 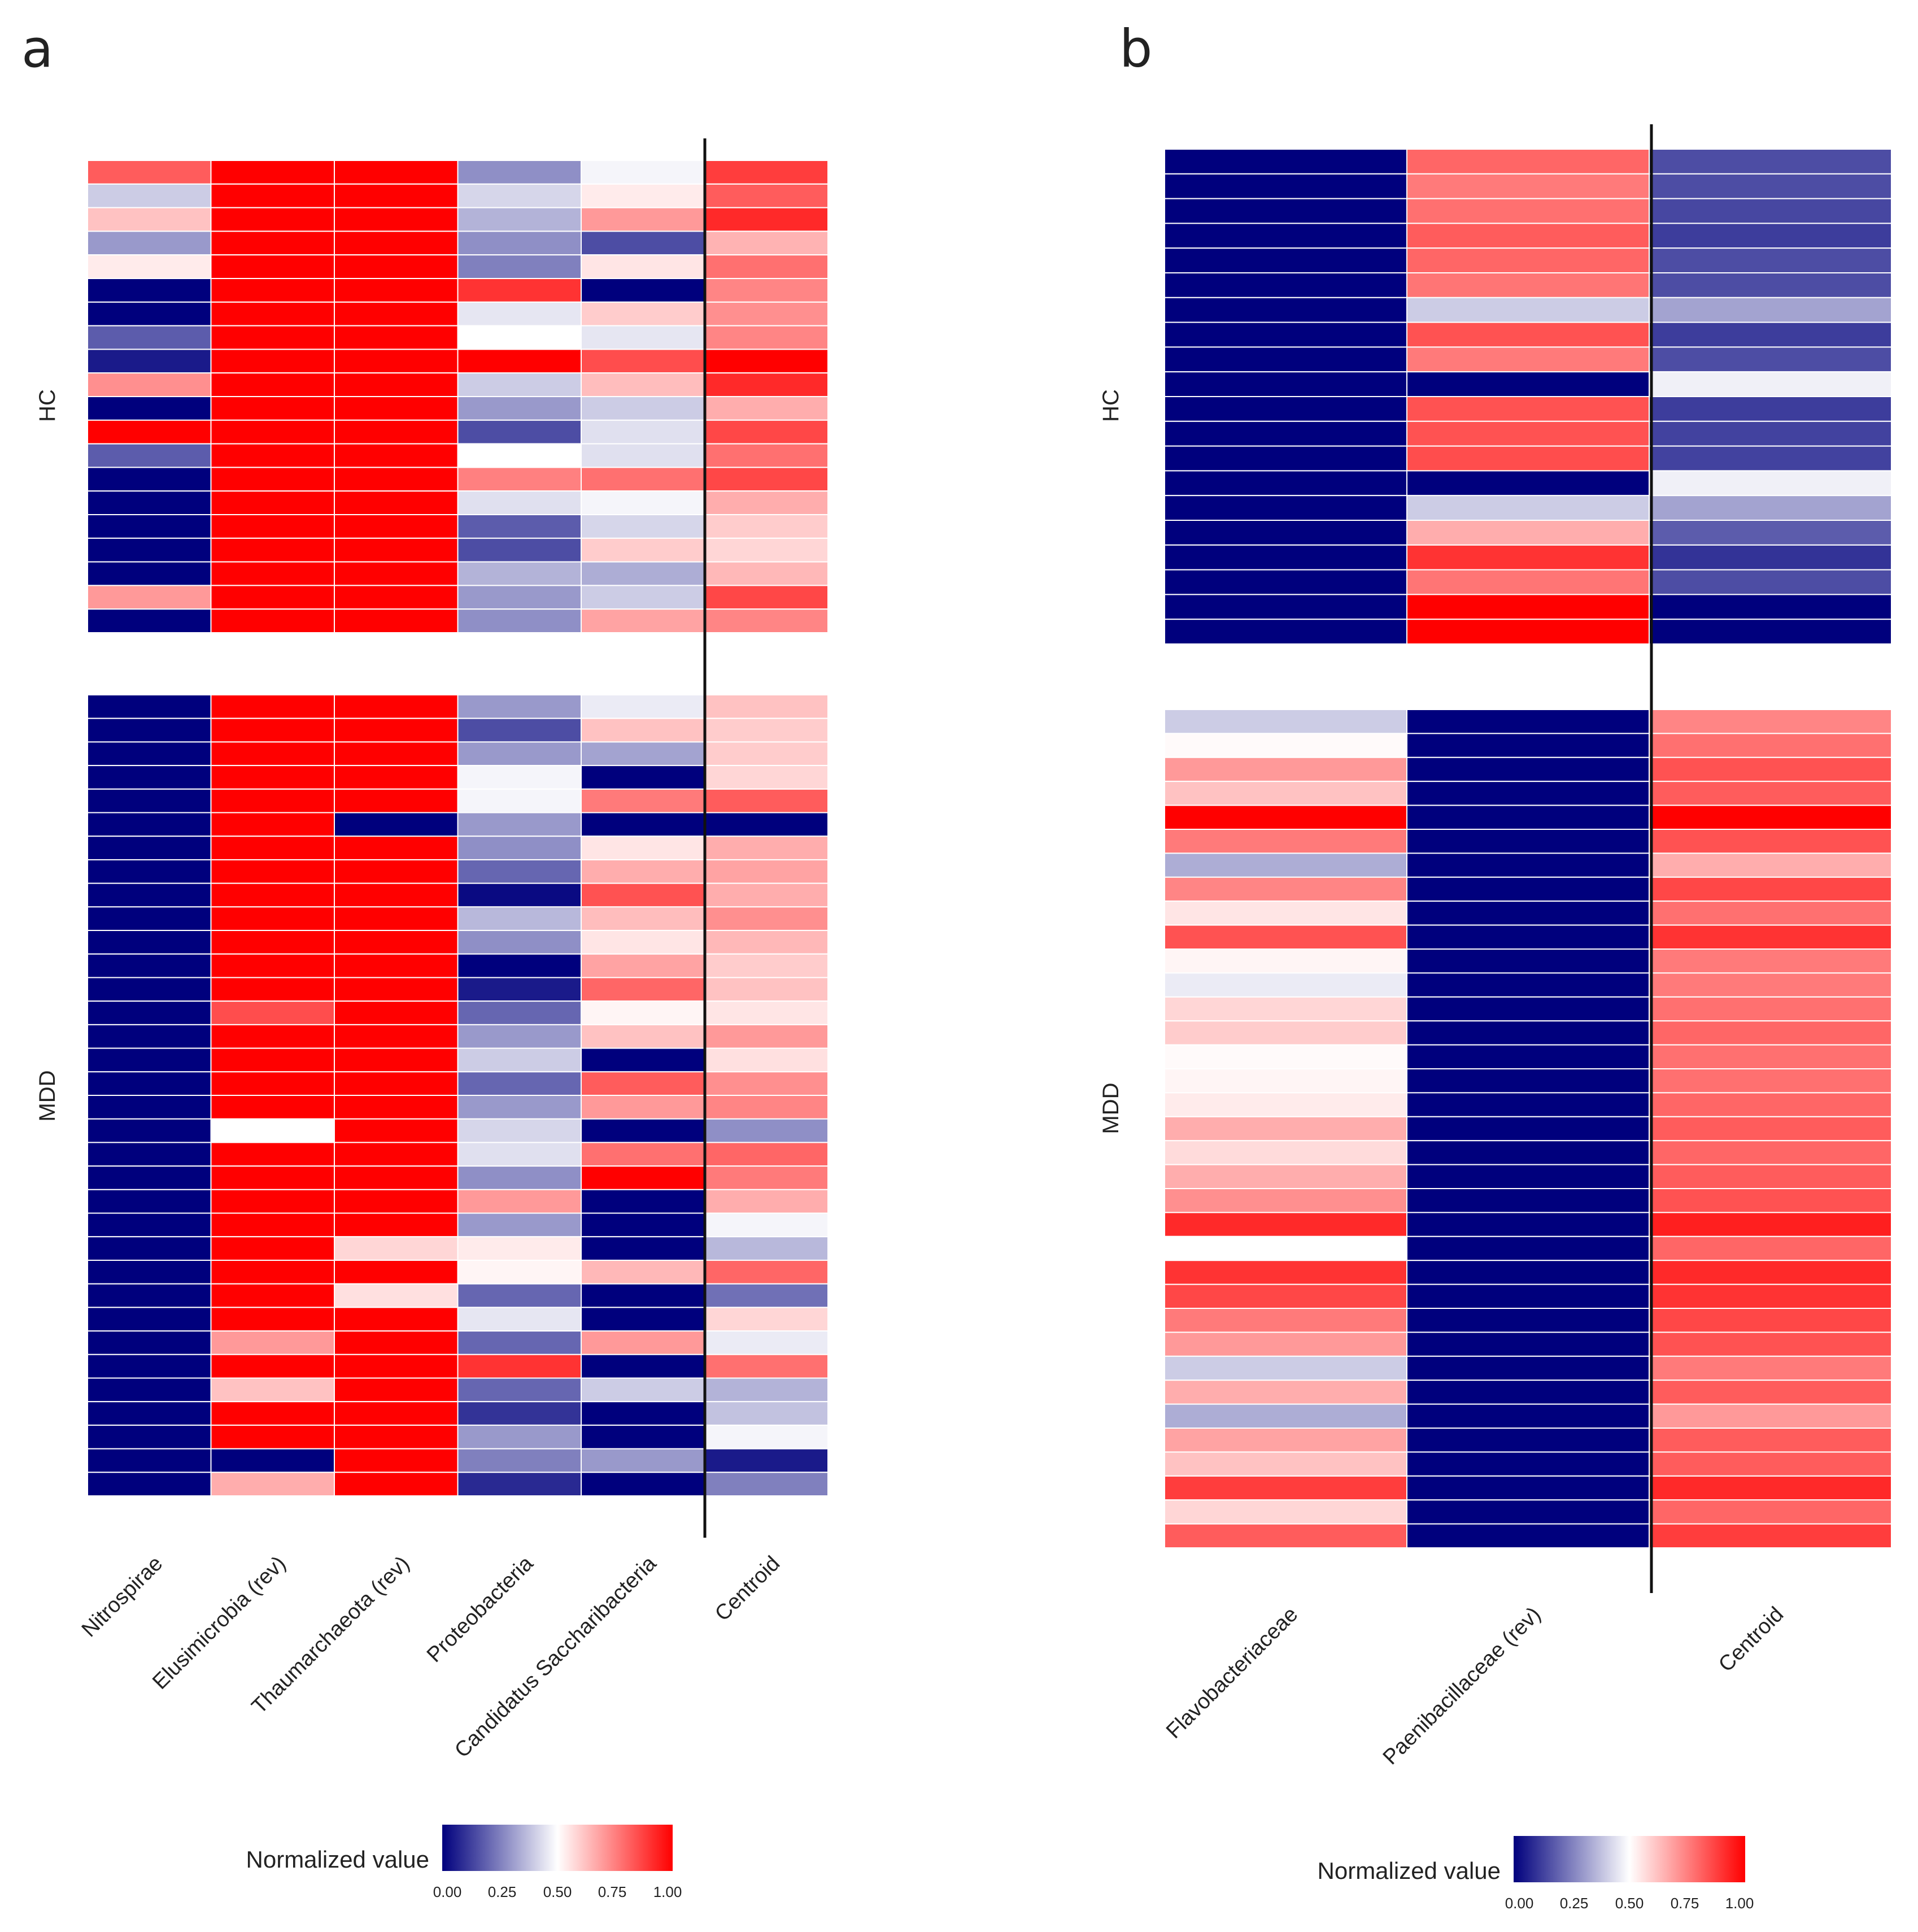 I want to click on panel-b-label: b, so click(x=1135, y=49).